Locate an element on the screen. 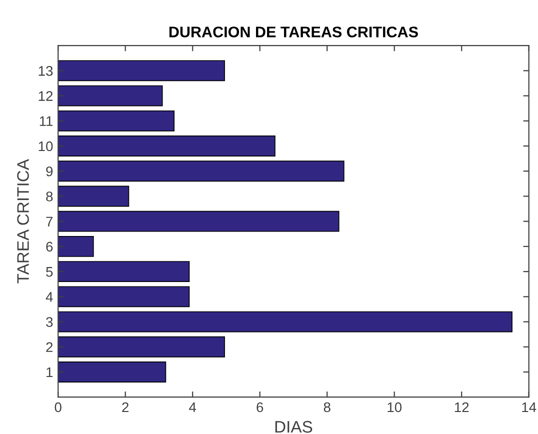 This screenshot has height=434, width=538. y-tick-label: 6 is located at coordinates (49, 247).